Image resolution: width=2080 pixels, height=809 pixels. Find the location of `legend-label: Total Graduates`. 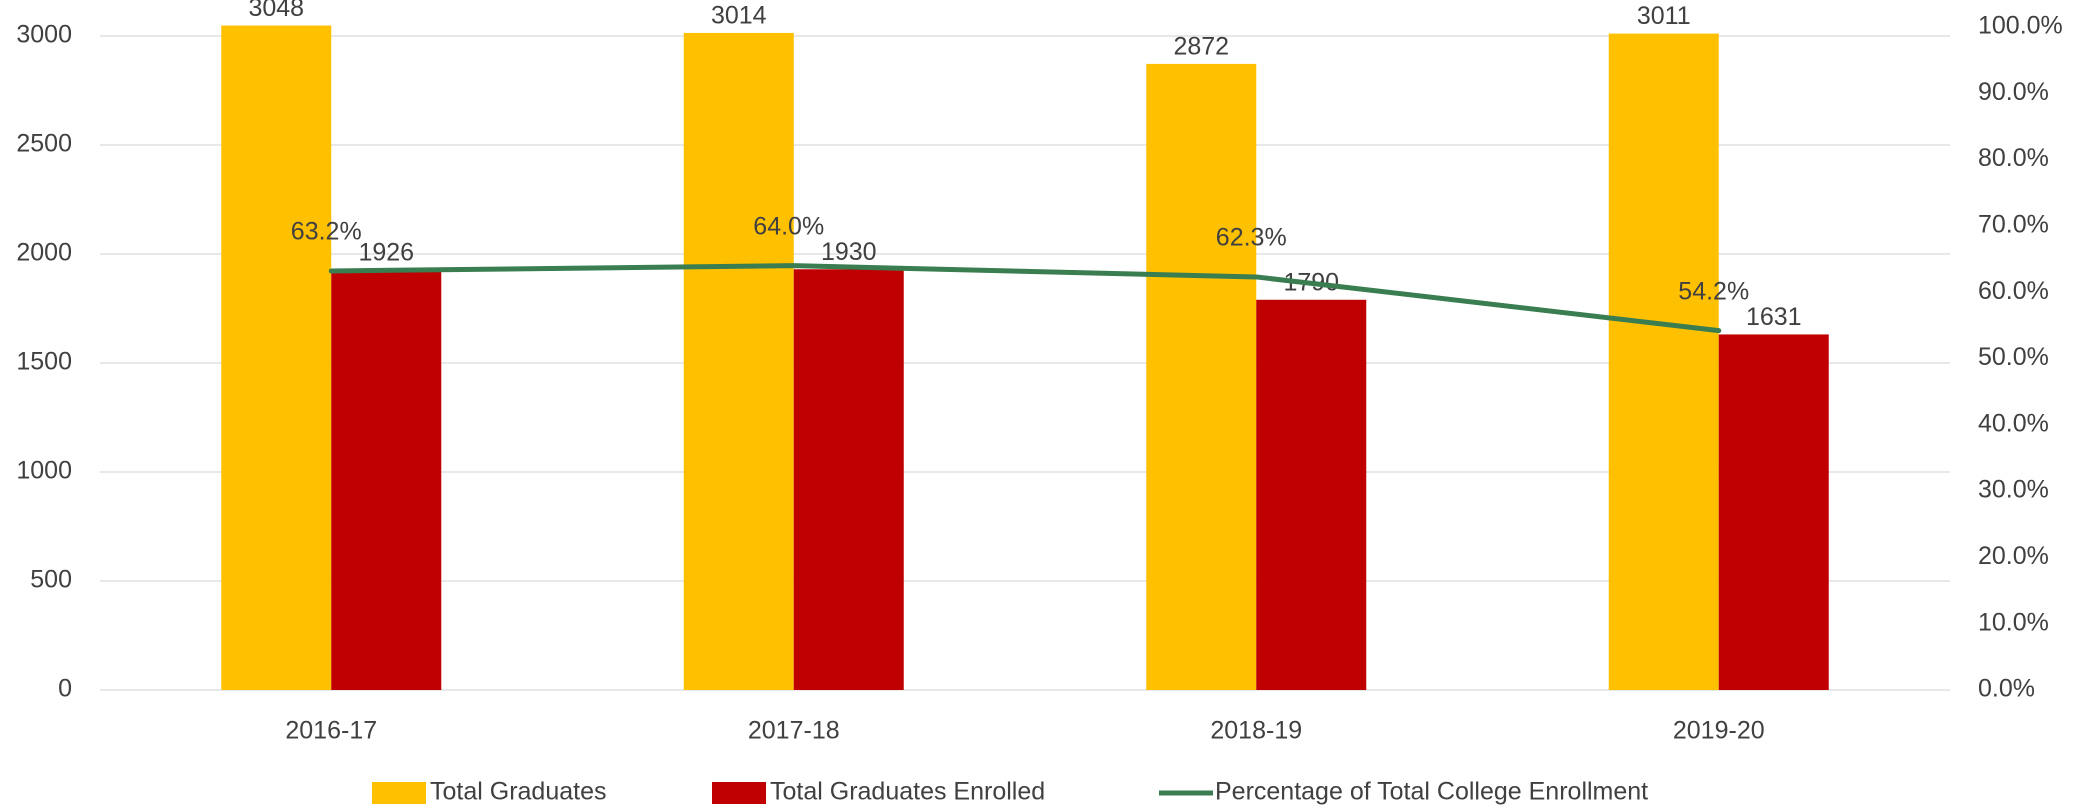

legend-label: Total Graduates is located at coordinates (518, 792).